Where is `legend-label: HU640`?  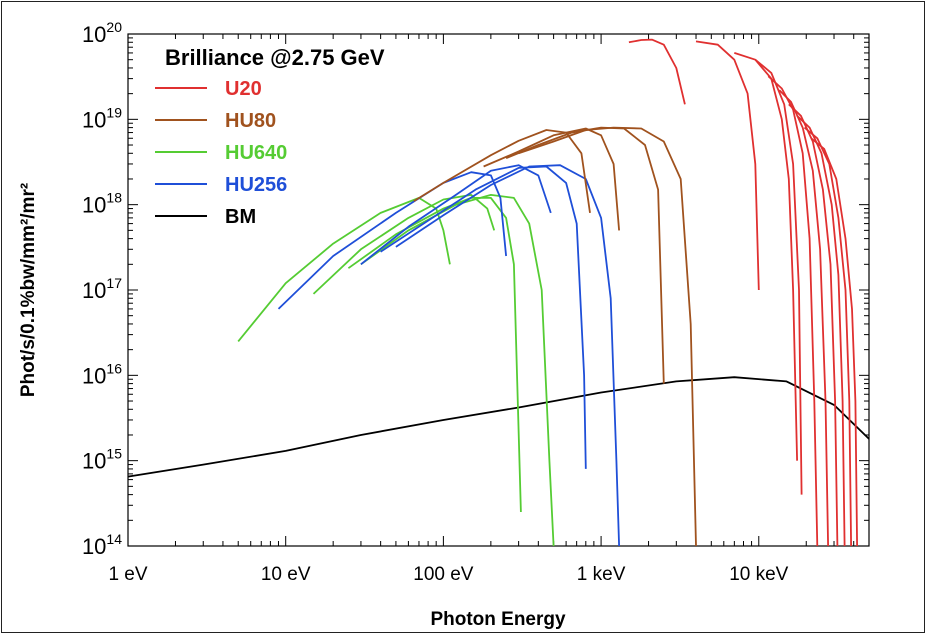 legend-label: HU640 is located at coordinates (256, 153).